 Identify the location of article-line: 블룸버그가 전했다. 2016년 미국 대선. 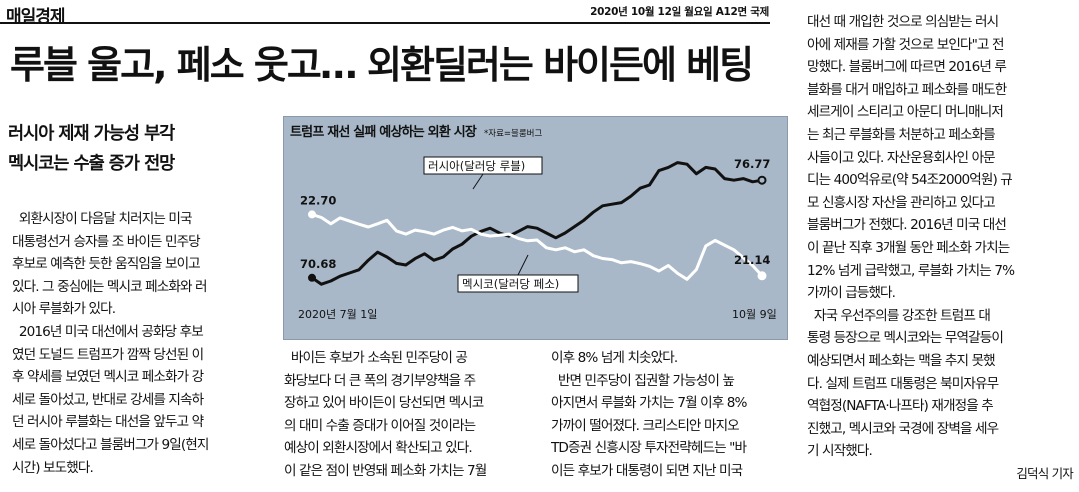
(907, 225).